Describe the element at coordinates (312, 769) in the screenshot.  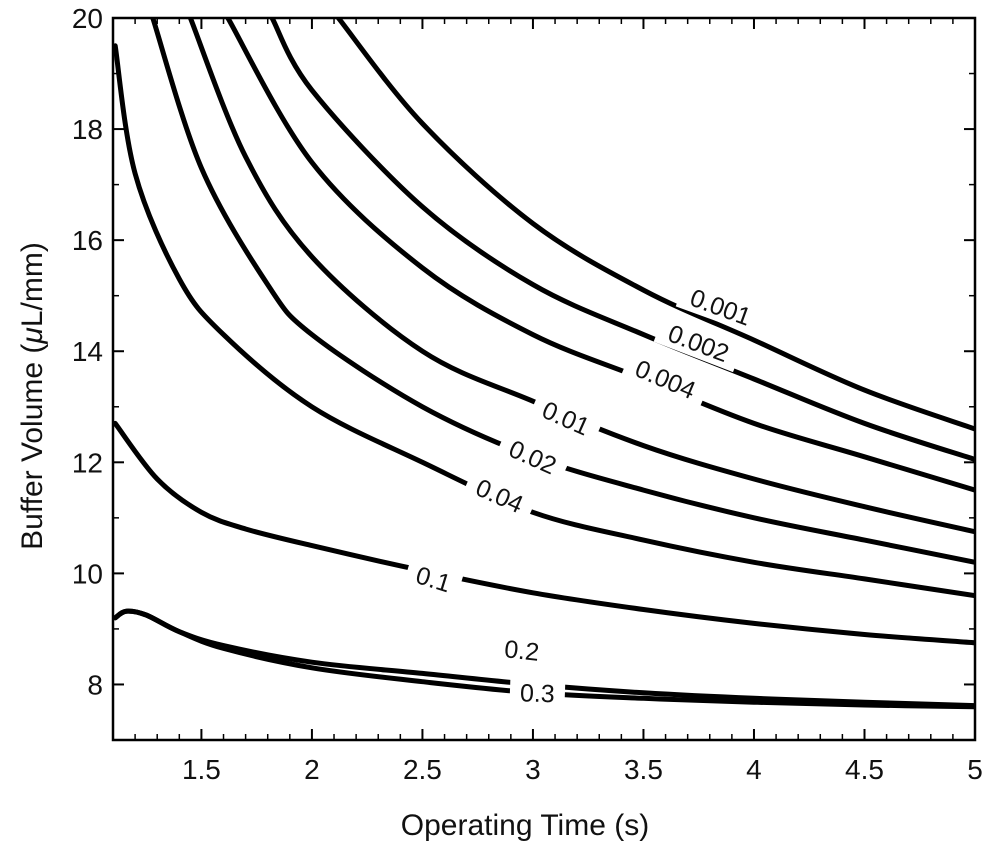
I see `x-tick-label: 2` at that location.